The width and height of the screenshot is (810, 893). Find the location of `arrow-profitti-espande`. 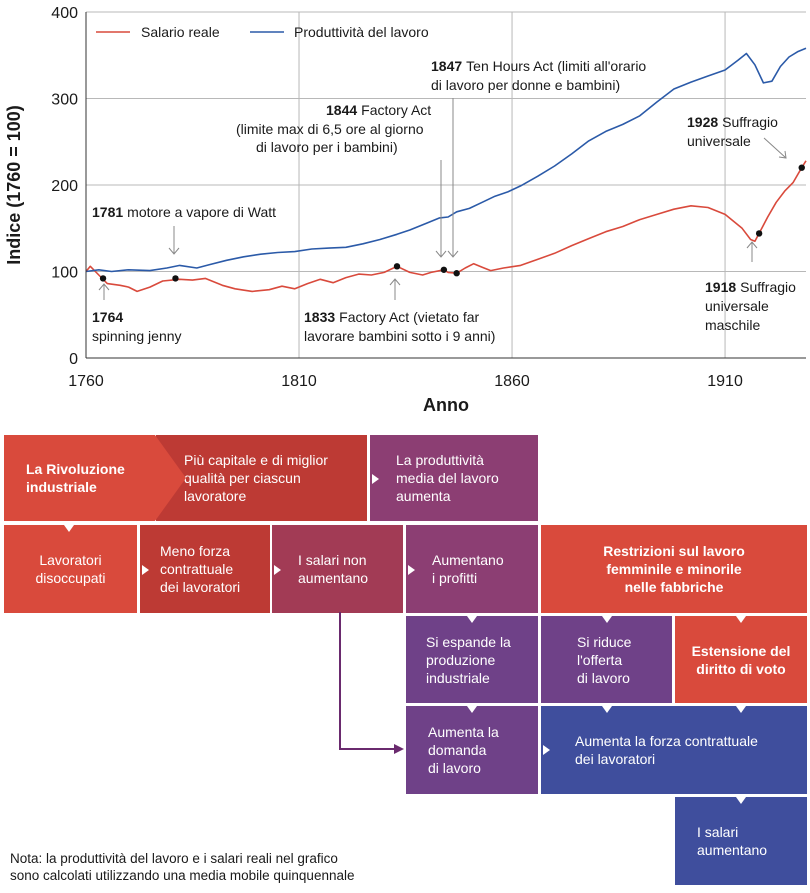

arrow-profitti-espande is located at coordinates (472, 619).